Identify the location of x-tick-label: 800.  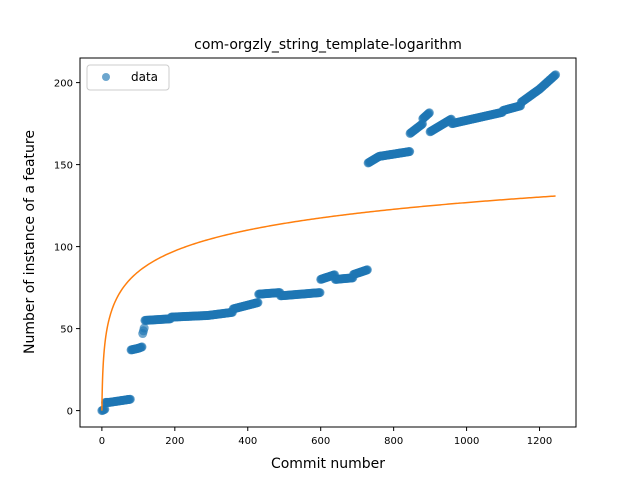
(393, 441).